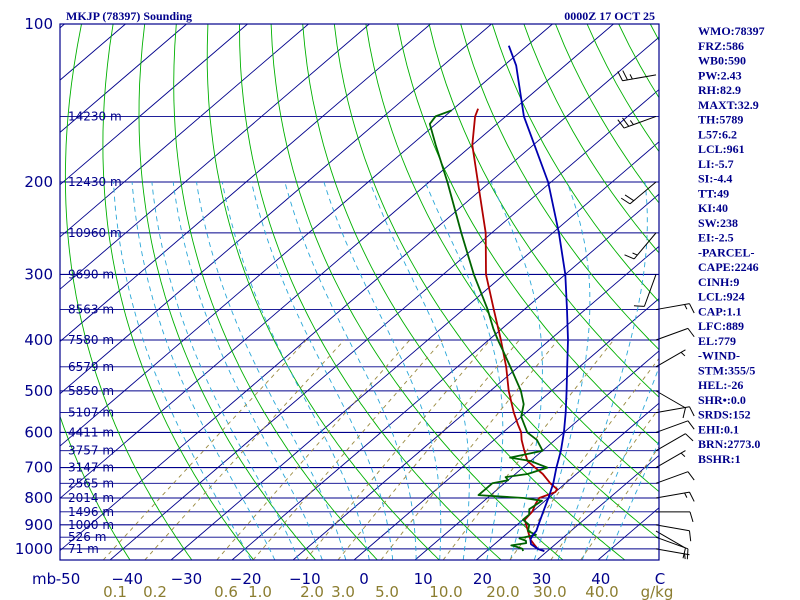 This screenshot has width=800, height=600. Describe the element at coordinates (187, 579) in the screenshot. I see `temperature-tick-label: −30` at that location.